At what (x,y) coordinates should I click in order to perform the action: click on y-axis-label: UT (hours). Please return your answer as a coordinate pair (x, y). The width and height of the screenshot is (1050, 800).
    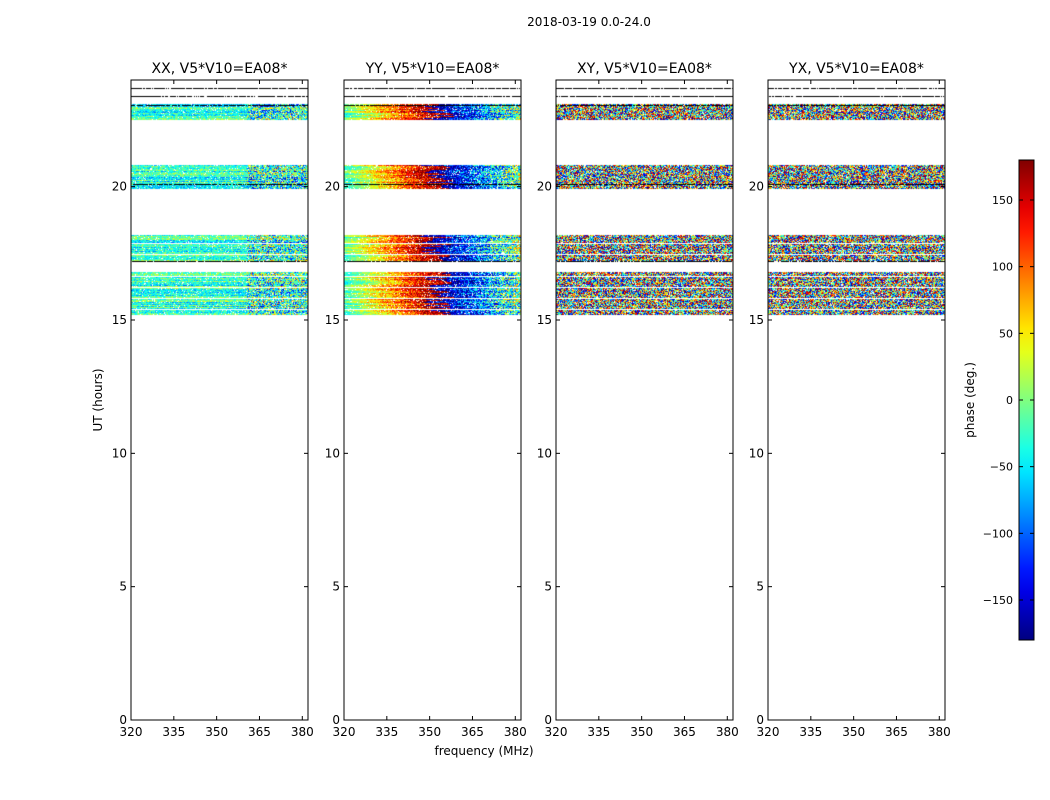
    Looking at the image, I should click on (98, 399).